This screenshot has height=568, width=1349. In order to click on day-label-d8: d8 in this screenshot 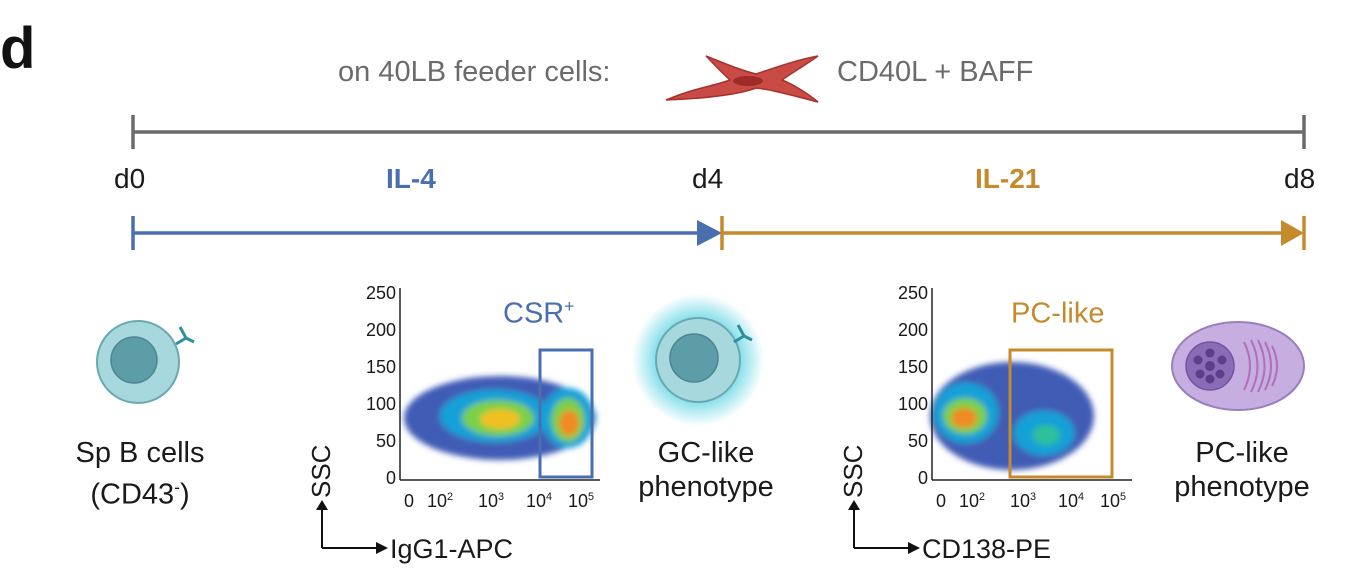, I will do `click(1300, 178)`.